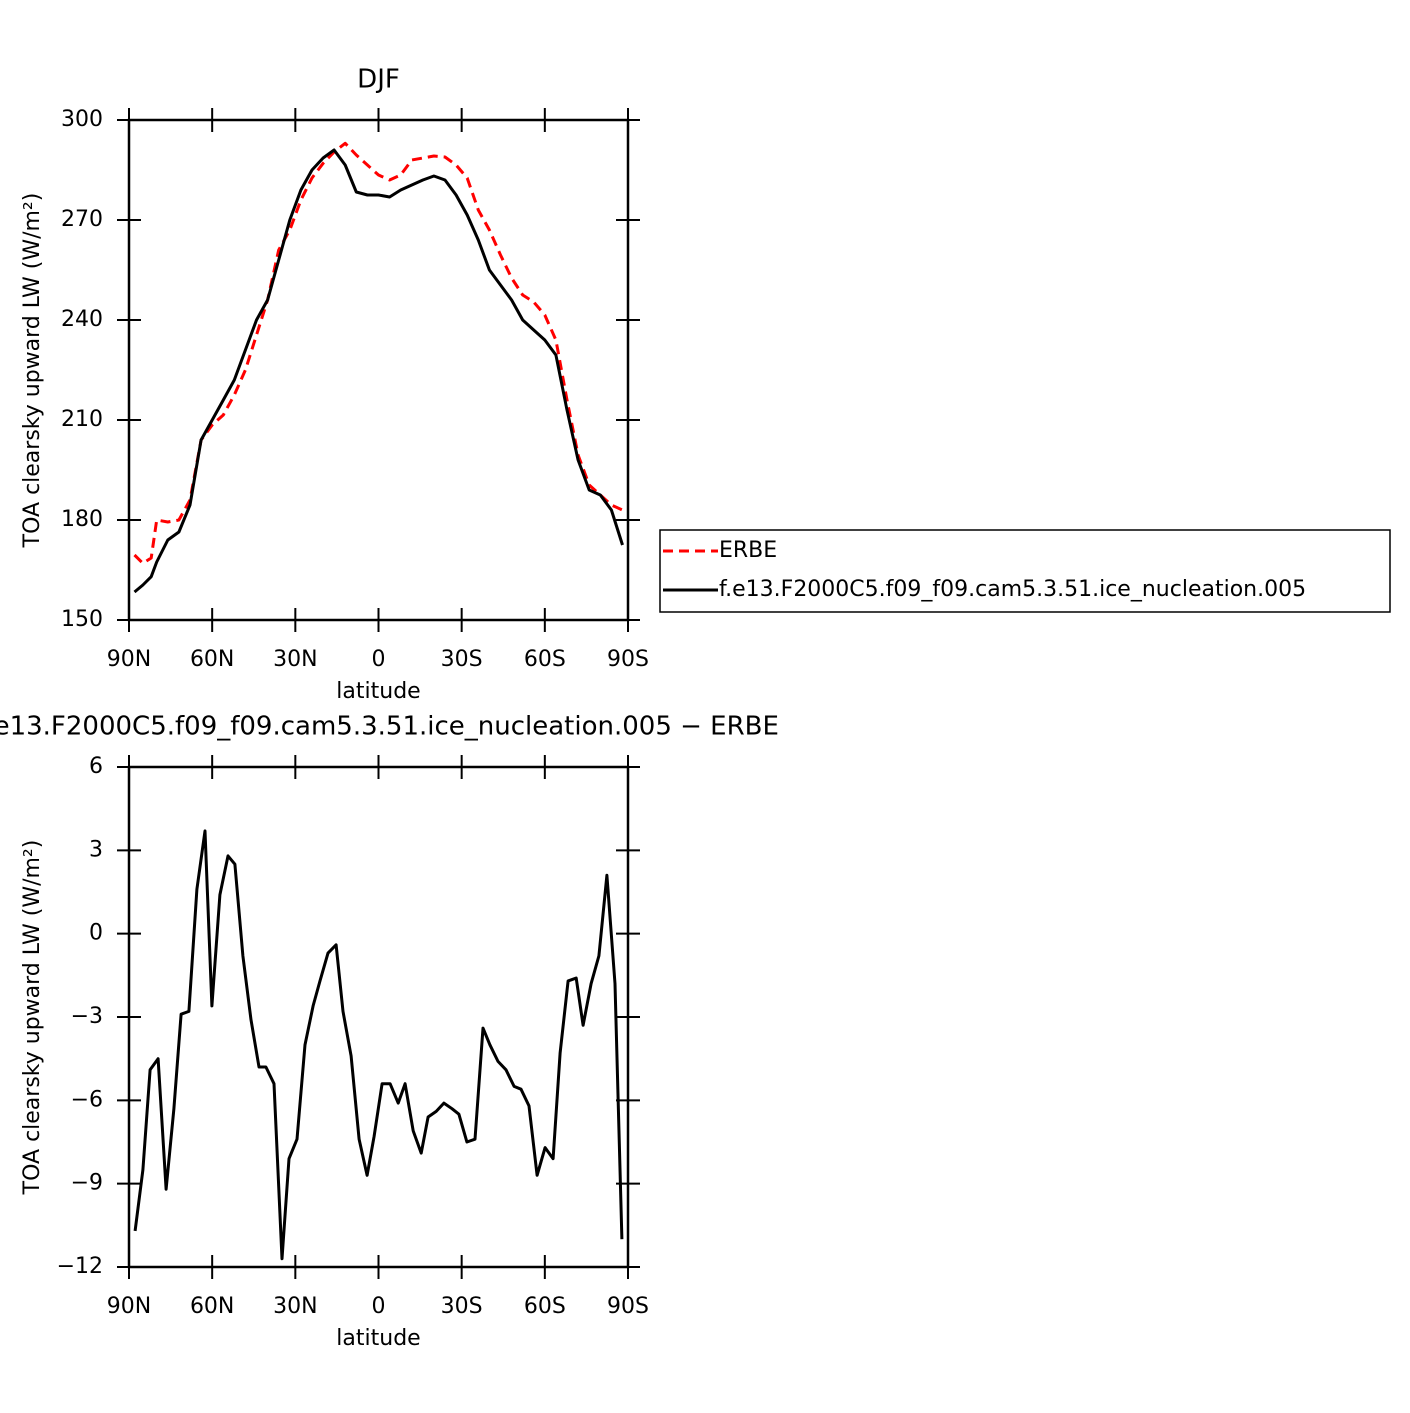 The width and height of the screenshot is (1410, 1413). I want to click on y-tick-label: 0, so click(96, 933).